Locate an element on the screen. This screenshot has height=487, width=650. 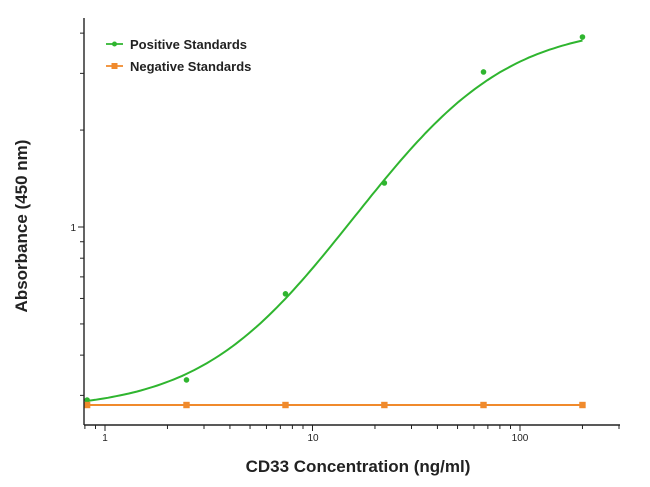
legend-label-positive: Positive Standards is located at coordinates (188, 44).